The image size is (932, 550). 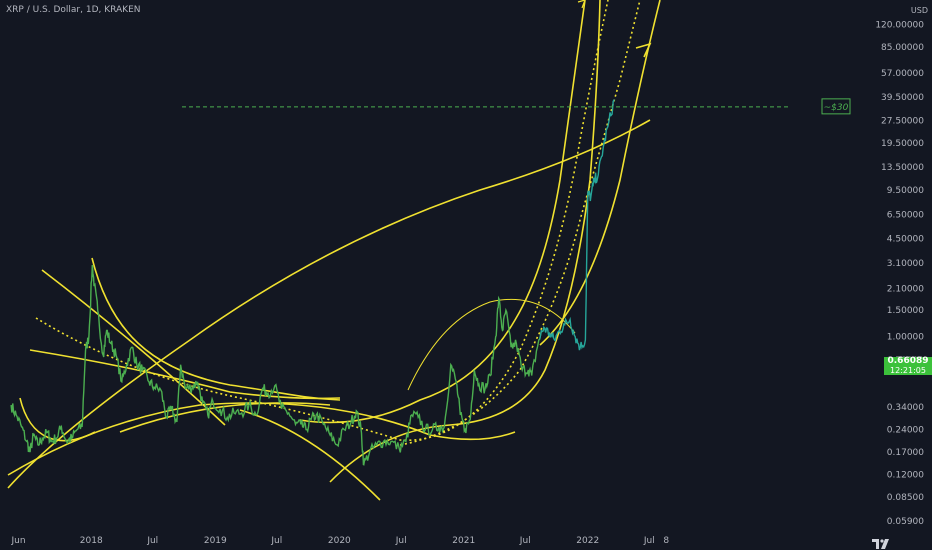 I want to click on time-axis: Jun 2018 Jul 2019 Jul 2020 Jul 2021 Jul 2022 Jul 8, so click(x=340, y=541).